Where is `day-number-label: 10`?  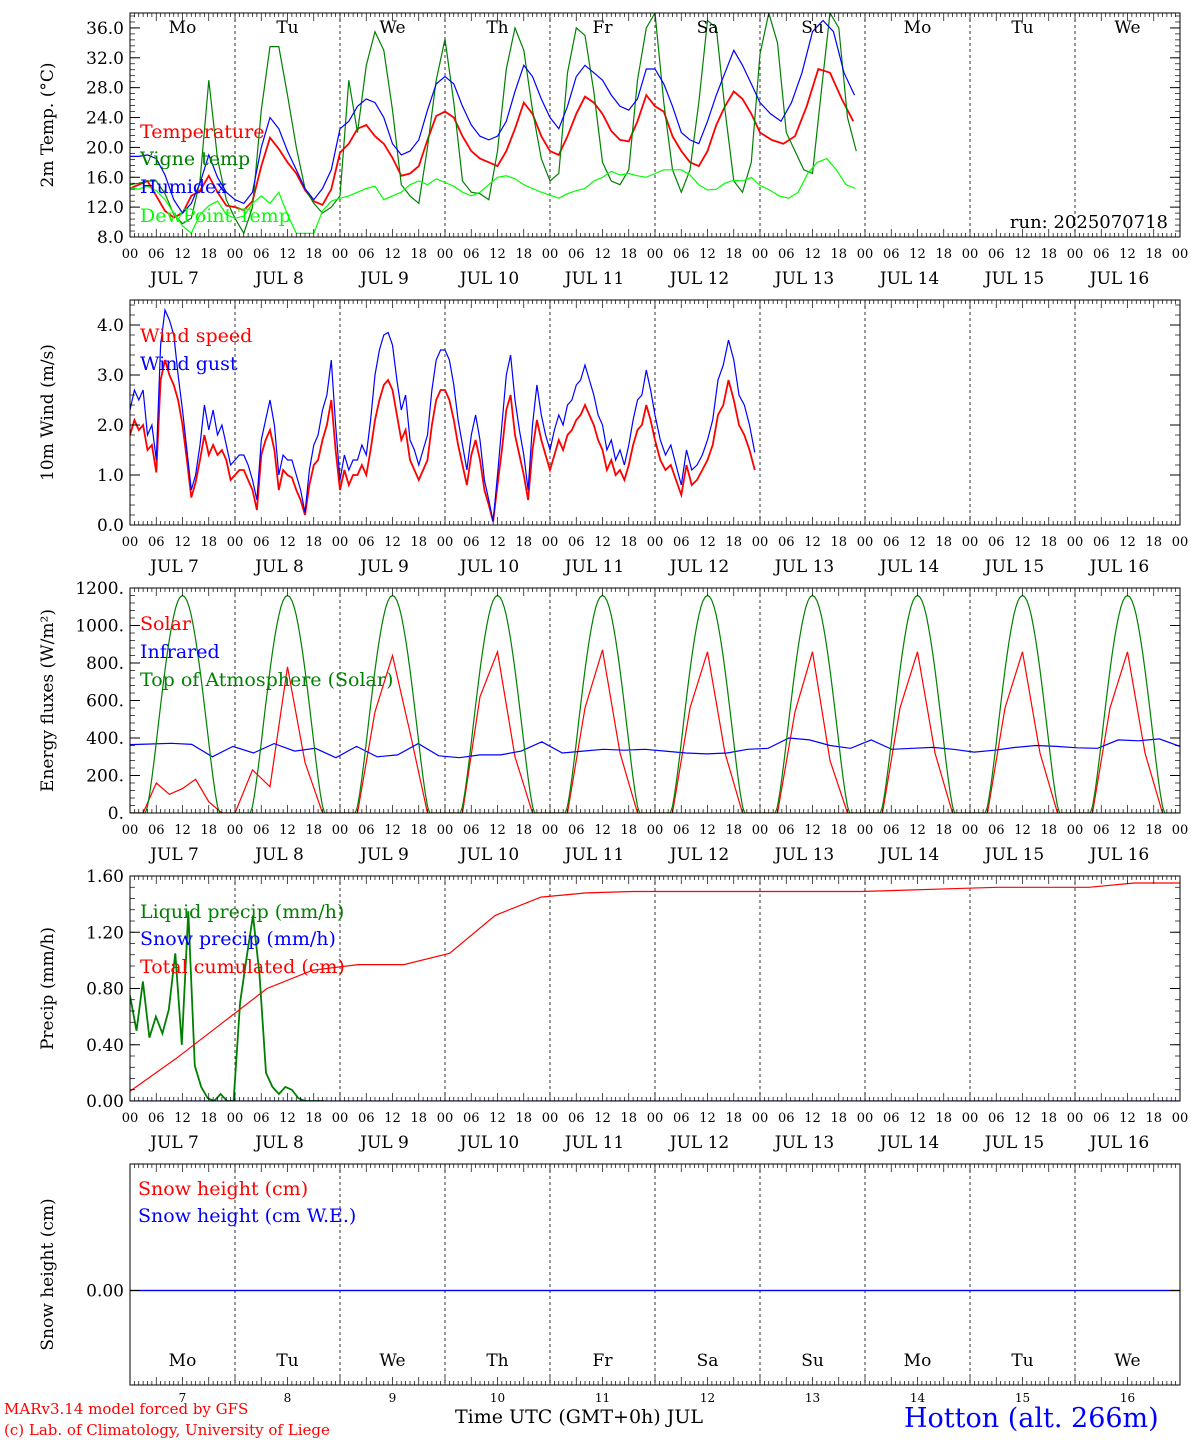 day-number-label: 10 is located at coordinates (497, 1398).